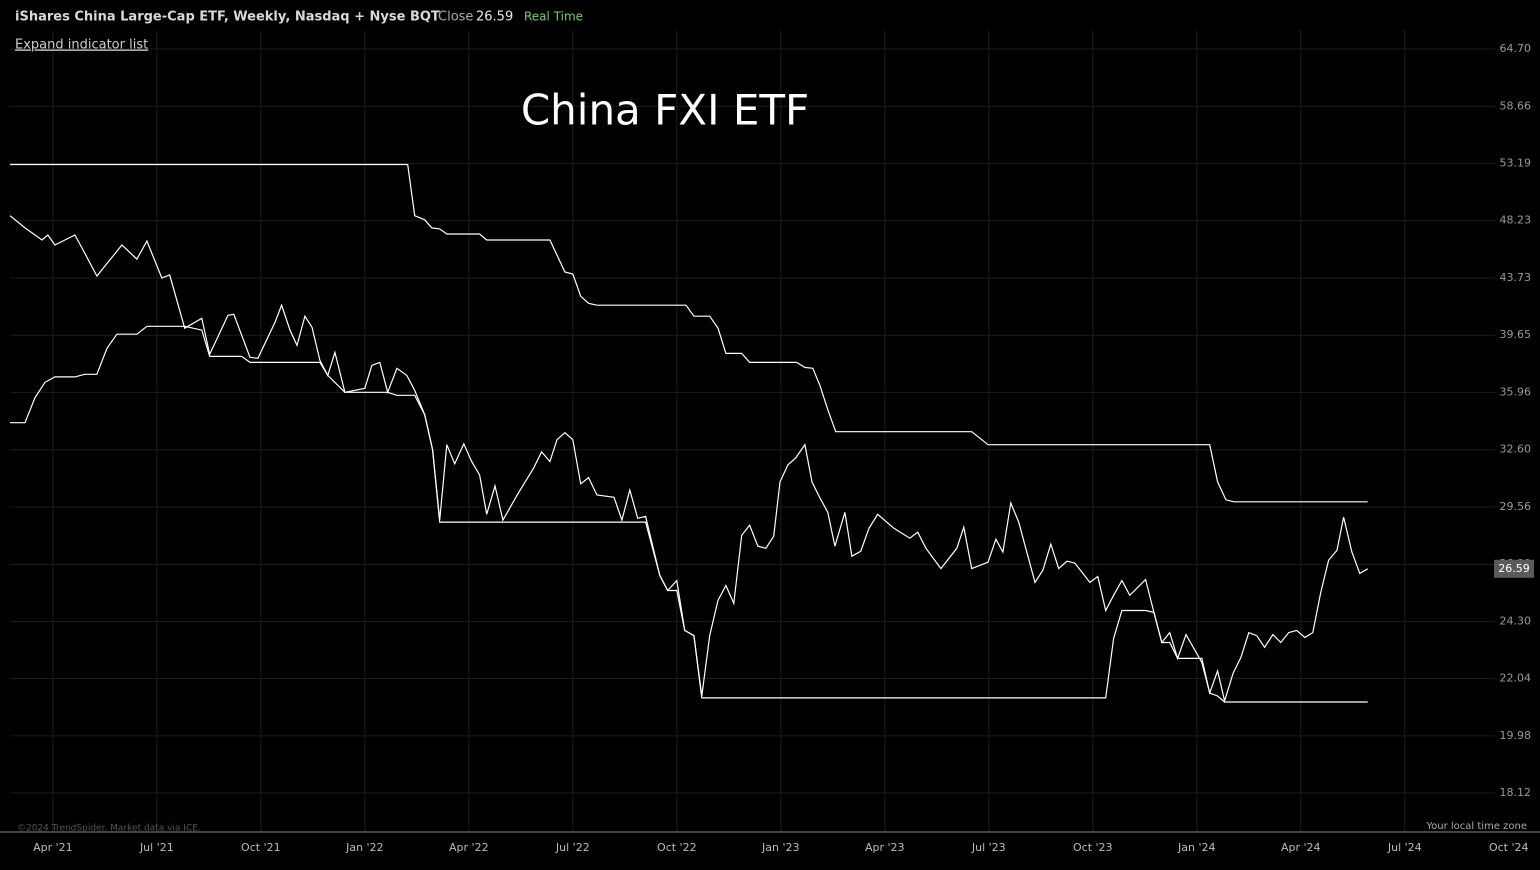  What do you see at coordinates (885, 847) in the screenshot?
I see `x-tick-label: Apr '23` at bounding box center [885, 847].